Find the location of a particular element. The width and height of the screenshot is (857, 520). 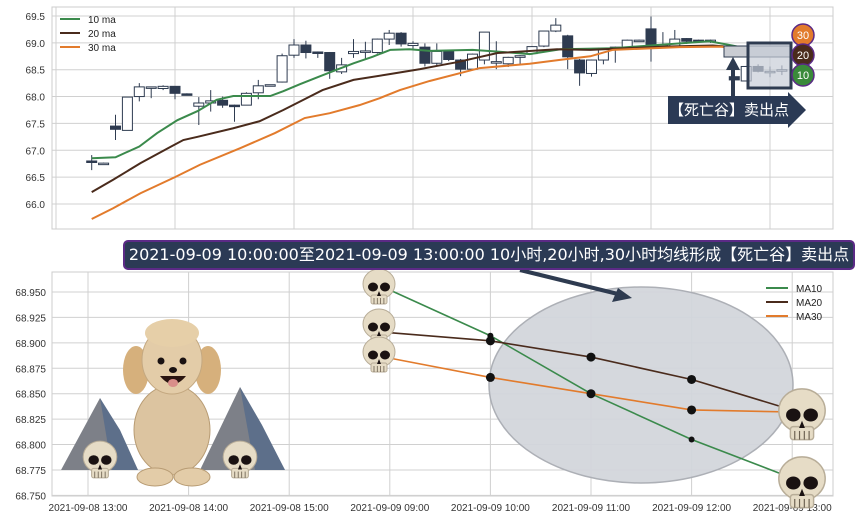

x-tick-label: 2021-09-09 13:00 is located at coordinates (792, 508).